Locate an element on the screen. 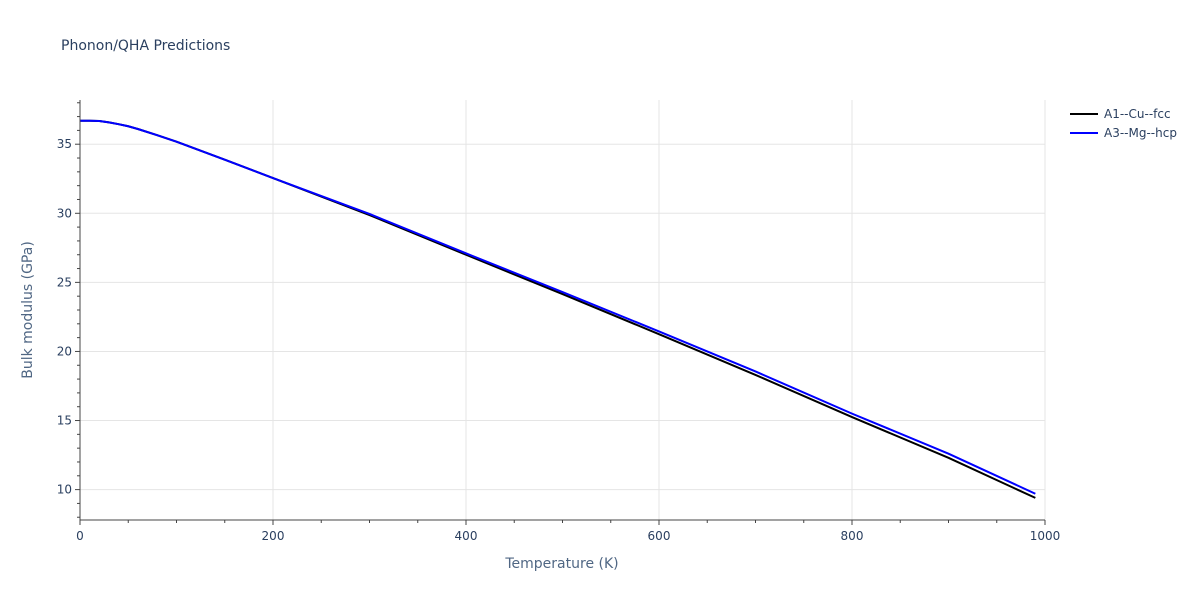 The height and width of the screenshot is (605, 1200). legend: A1--Cu--fcc A3--Mg--hcp is located at coordinates (1123, 123).